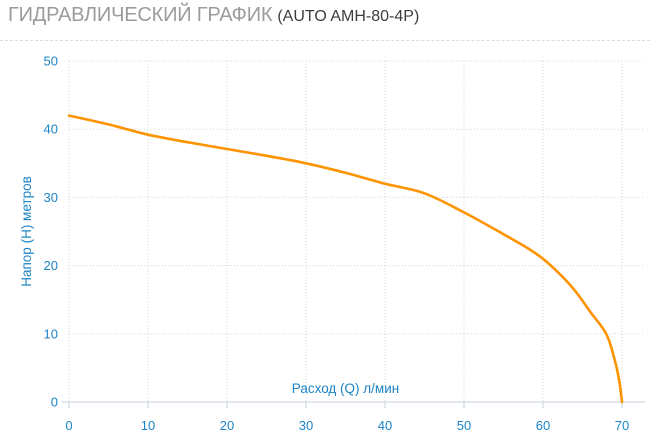 This screenshot has height=446, width=650. Describe the element at coordinates (51, 197) in the screenshot. I see `y-tick-label: 30` at that location.